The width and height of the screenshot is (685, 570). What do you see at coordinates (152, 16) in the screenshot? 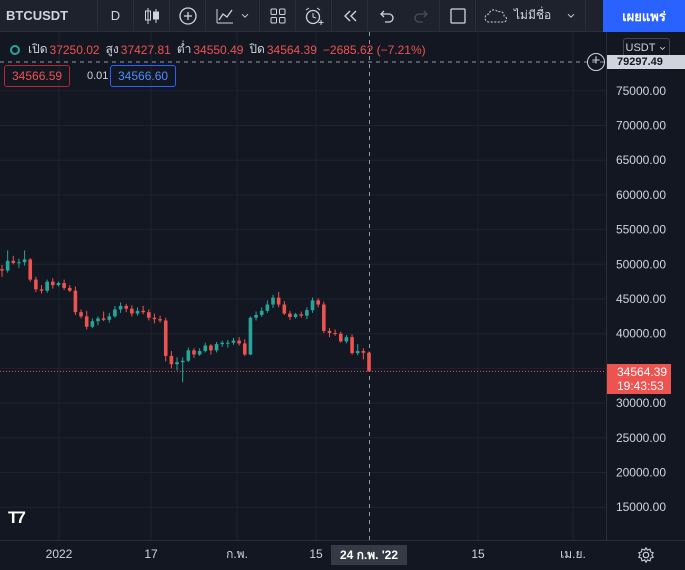
I see `chart-type-button` at bounding box center [152, 16].